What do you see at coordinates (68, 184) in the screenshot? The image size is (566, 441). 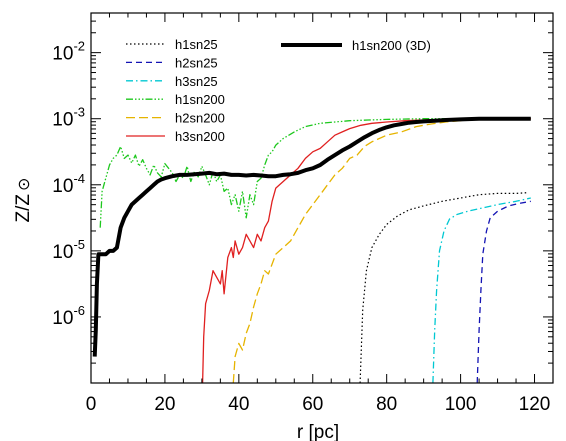 I see `y-tick-label: 10⁻⁴` at bounding box center [68, 184].